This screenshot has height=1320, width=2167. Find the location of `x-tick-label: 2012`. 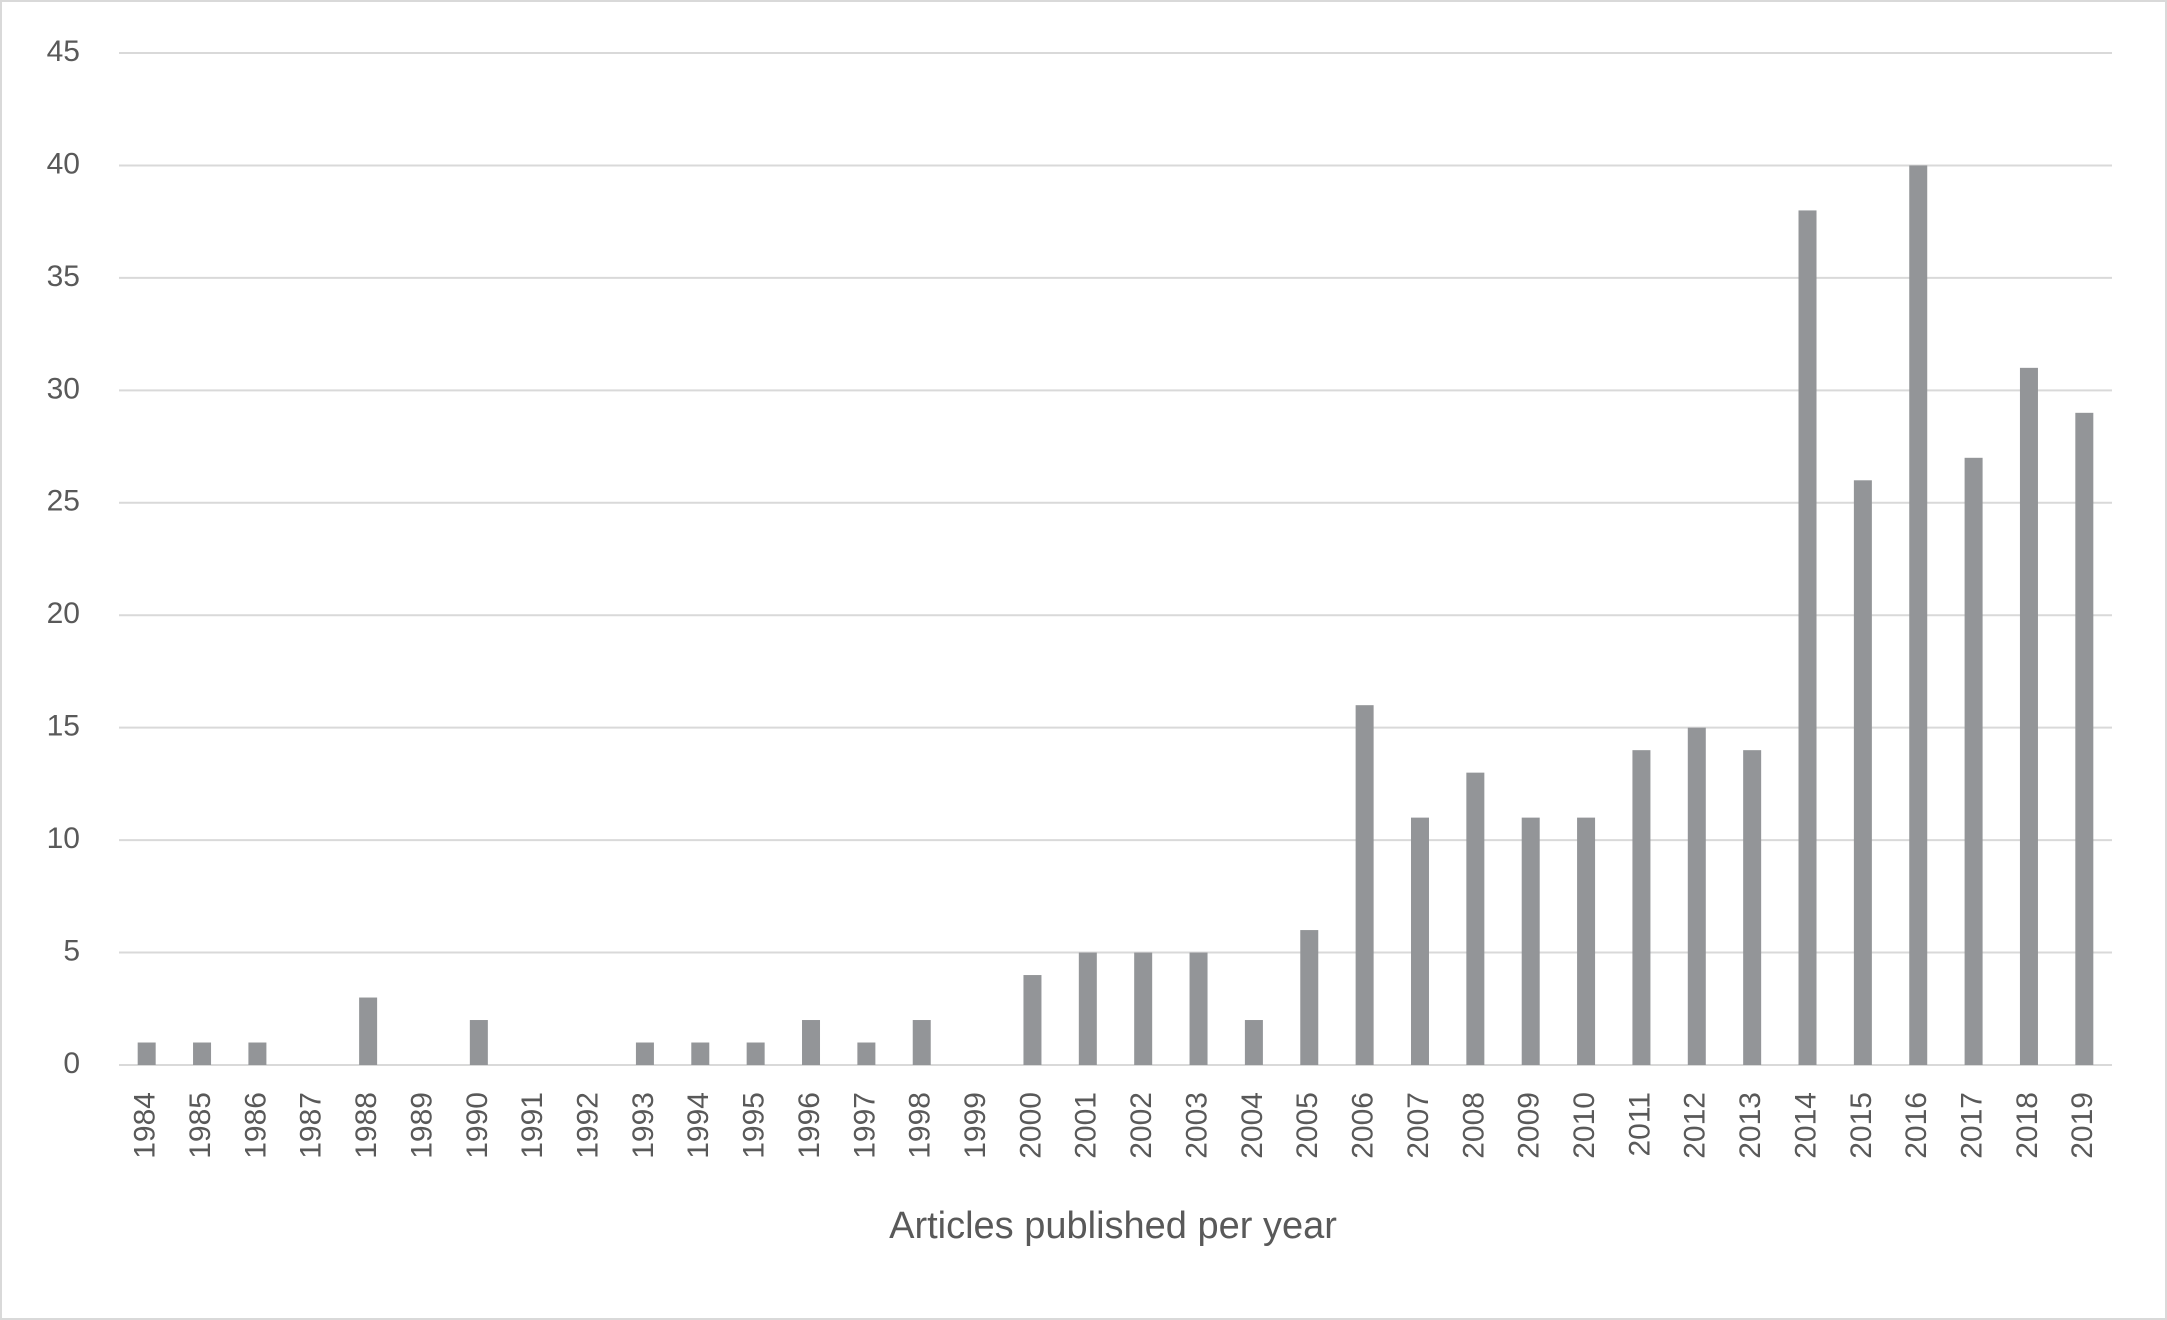

x-tick-label: 2012 is located at coordinates (1695, 1125).